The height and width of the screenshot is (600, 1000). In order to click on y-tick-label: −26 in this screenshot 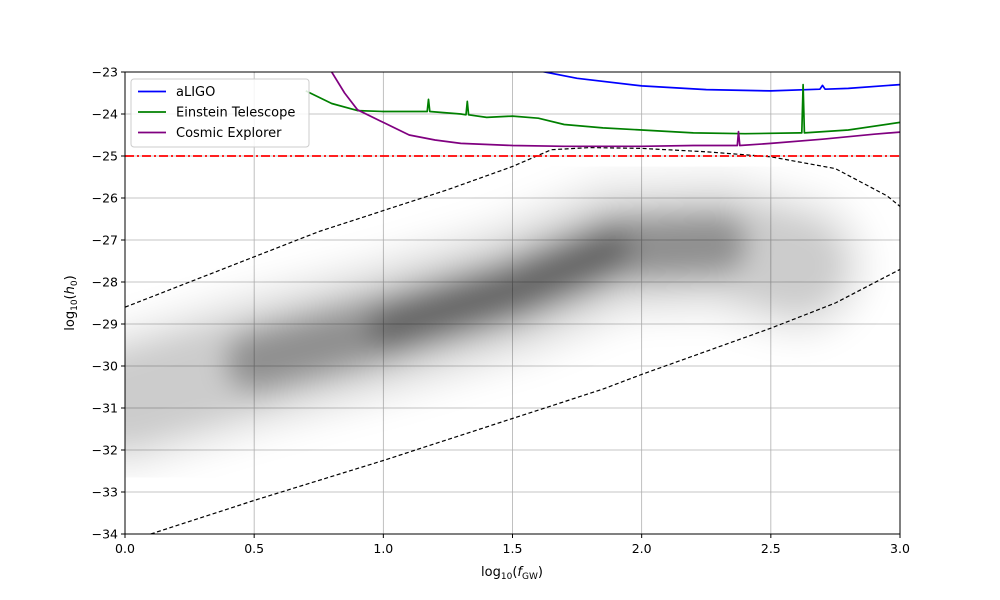, I will do `click(105, 198)`.